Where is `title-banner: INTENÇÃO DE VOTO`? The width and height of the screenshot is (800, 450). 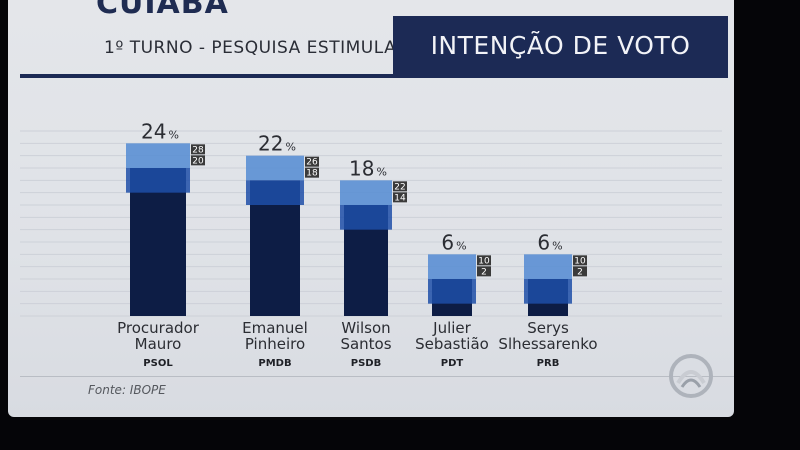
title-banner: INTENÇÃO DE VOTO is located at coordinates (560, 45).